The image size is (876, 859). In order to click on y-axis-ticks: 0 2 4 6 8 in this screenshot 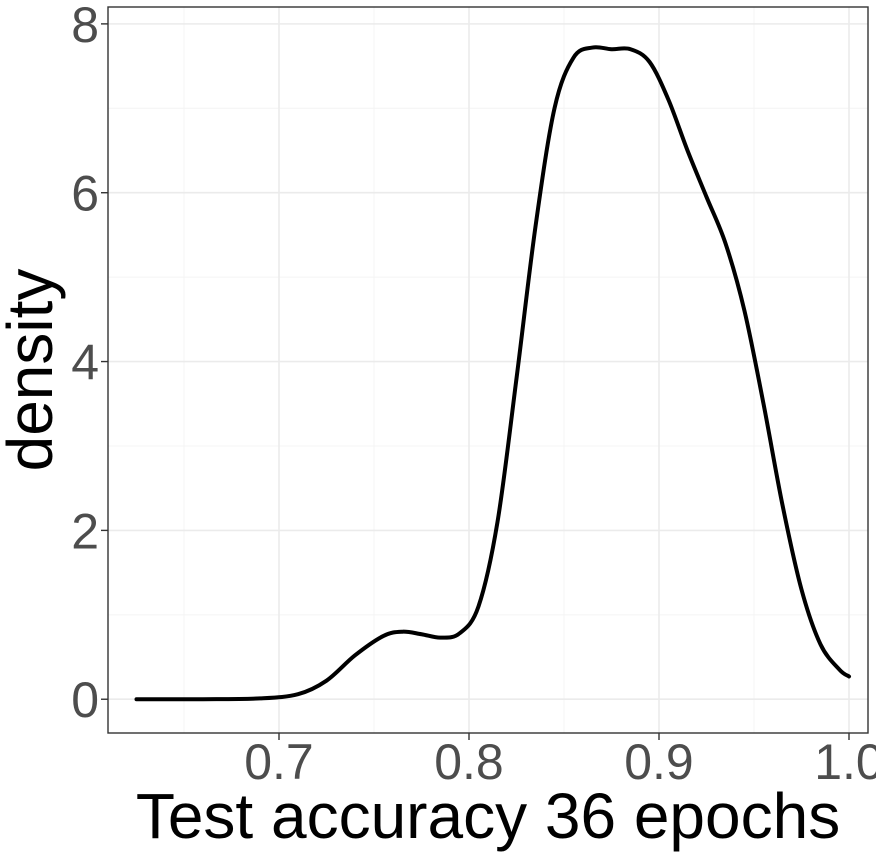, I will do `click(89, 364)`.